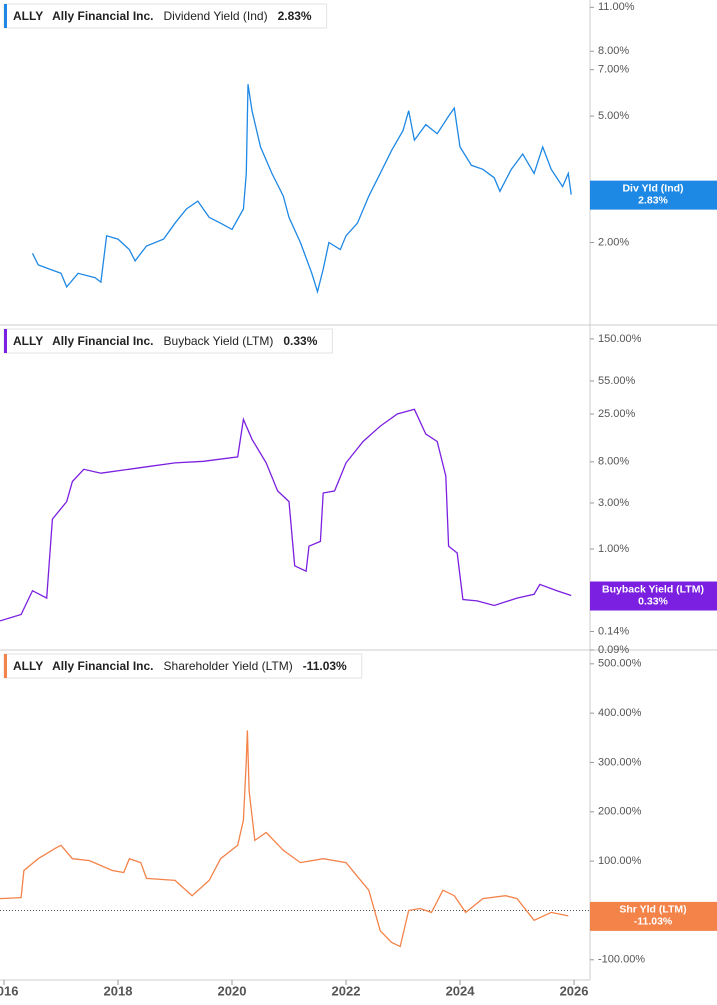 The image size is (717, 1005). Describe the element at coordinates (325, 666) in the screenshot. I see `legend-item: -11.03%` at that location.